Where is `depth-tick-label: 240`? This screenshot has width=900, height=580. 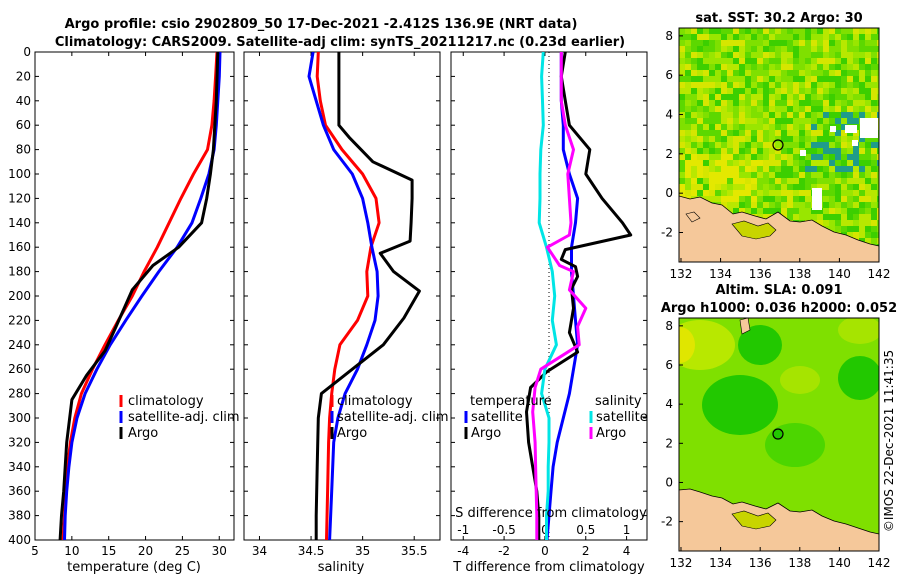 depth-tick-label: 240 is located at coordinates (19, 345).